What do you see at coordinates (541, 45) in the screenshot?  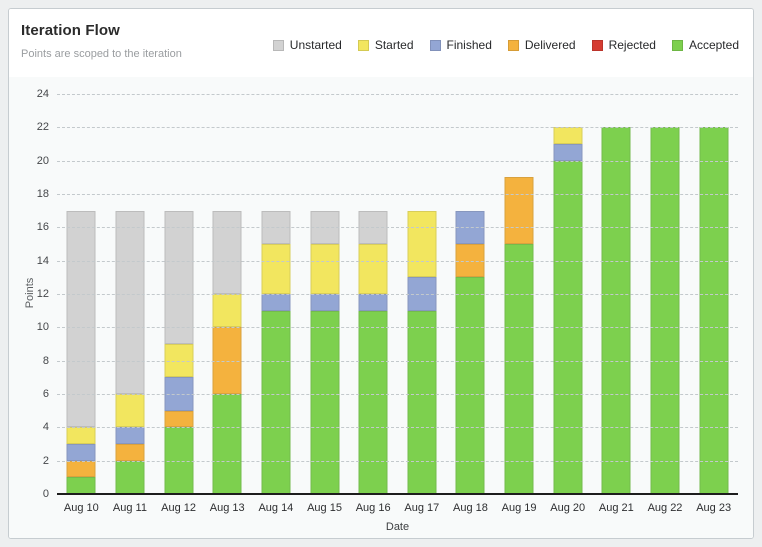 I see `legend-item-delivered: Delivered` at bounding box center [541, 45].